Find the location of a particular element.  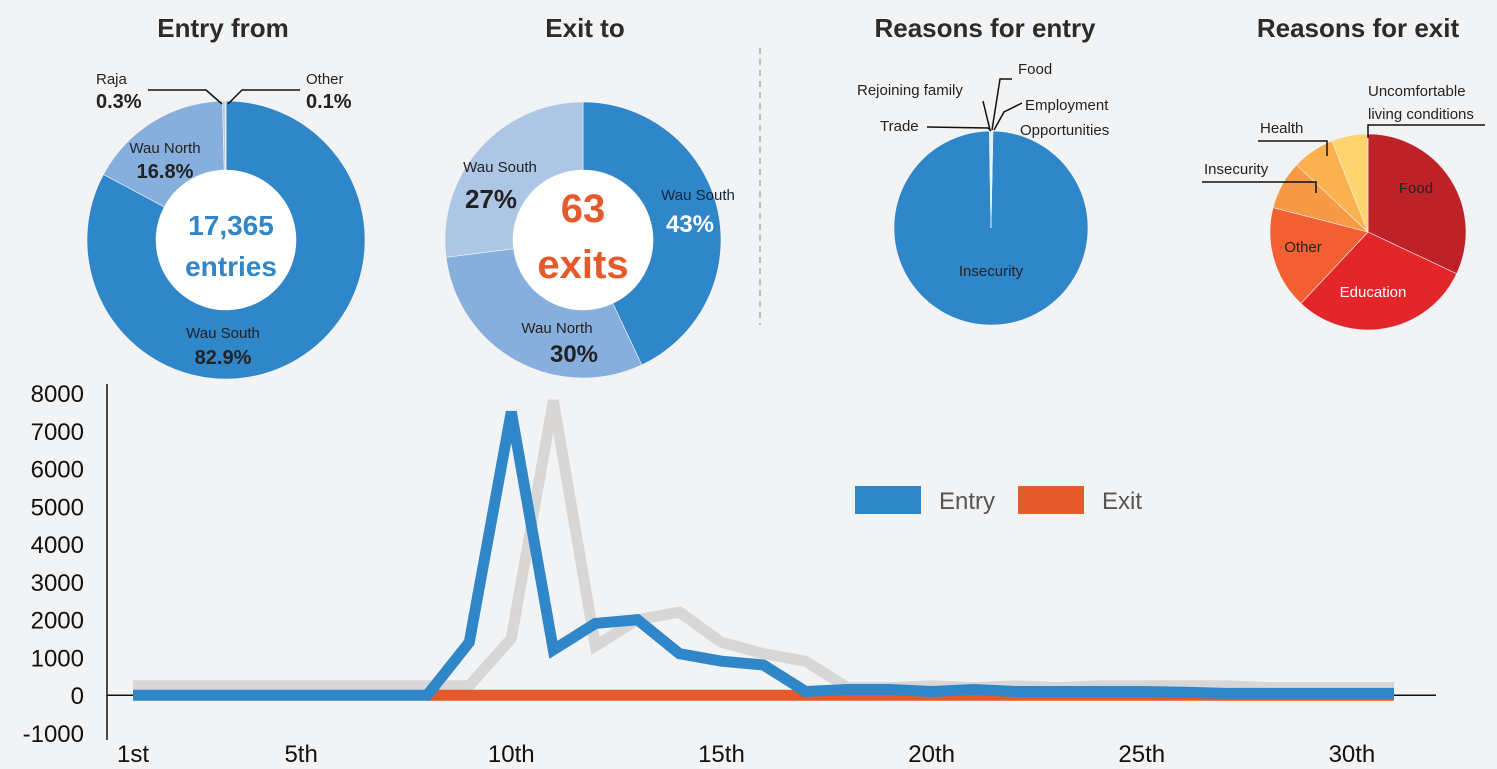

slice-label-other: Other is located at coordinates (325, 79).